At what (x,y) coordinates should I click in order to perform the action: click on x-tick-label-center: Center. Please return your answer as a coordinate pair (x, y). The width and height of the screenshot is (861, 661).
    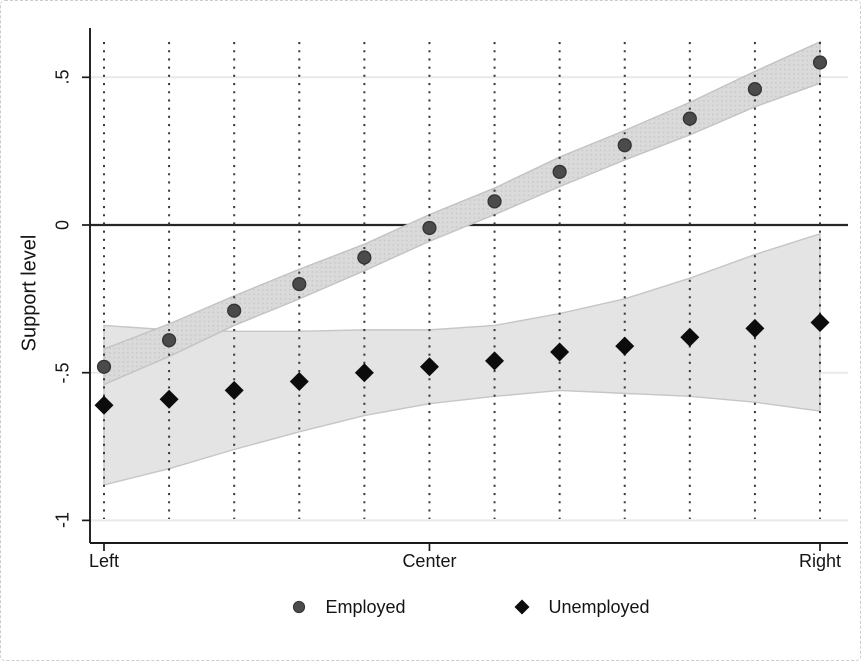
    Looking at the image, I should click on (429, 561).